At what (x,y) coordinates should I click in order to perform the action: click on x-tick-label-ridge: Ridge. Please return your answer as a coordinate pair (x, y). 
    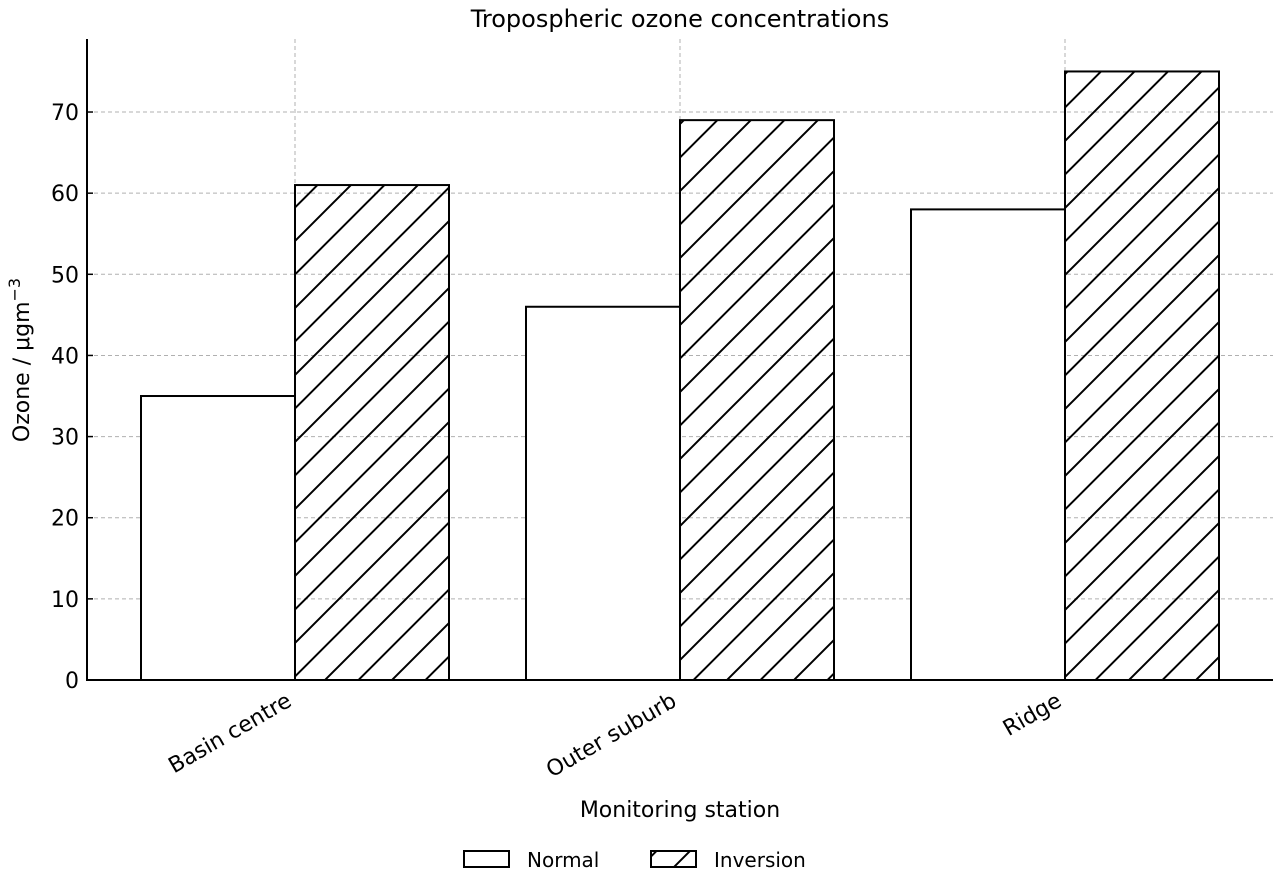
    Looking at the image, I should click on (1032, 715).